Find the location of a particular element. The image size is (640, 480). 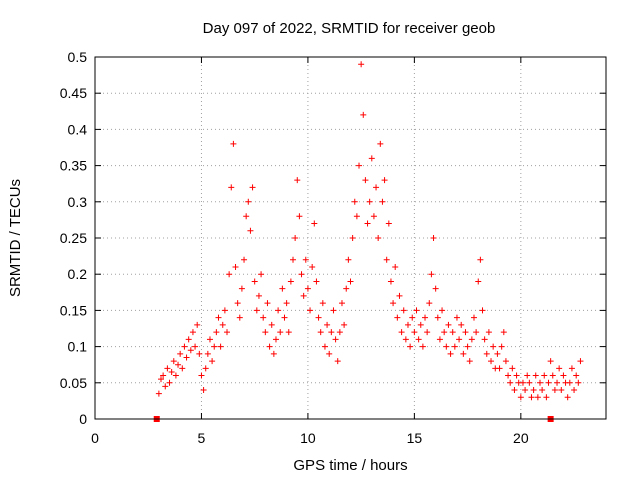

y-tick-label: 0.2 is located at coordinates (78, 274).